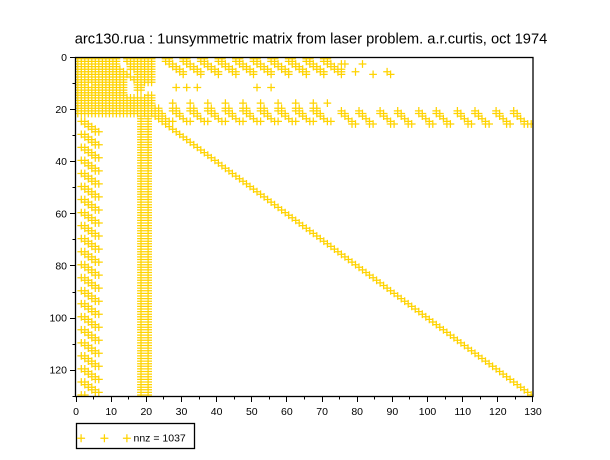 The image size is (610, 460). What do you see at coordinates (160, 439) in the screenshot?
I see `svg-text: nnz = 1037` at bounding box center [160, 439].